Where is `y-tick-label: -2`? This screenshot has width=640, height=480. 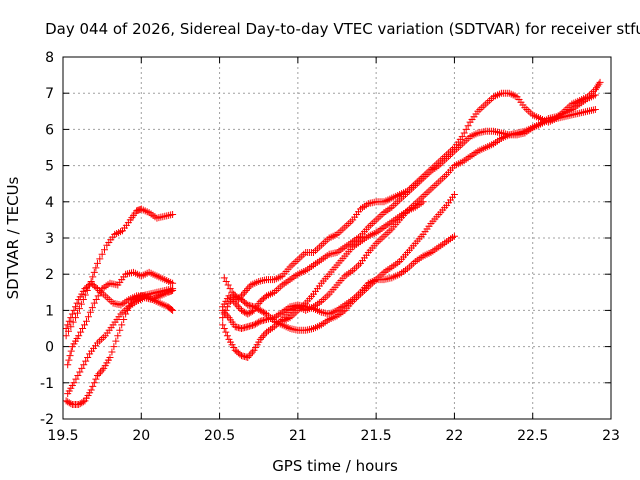
y-tick-label: -2 is located at coordinates (47, 420).